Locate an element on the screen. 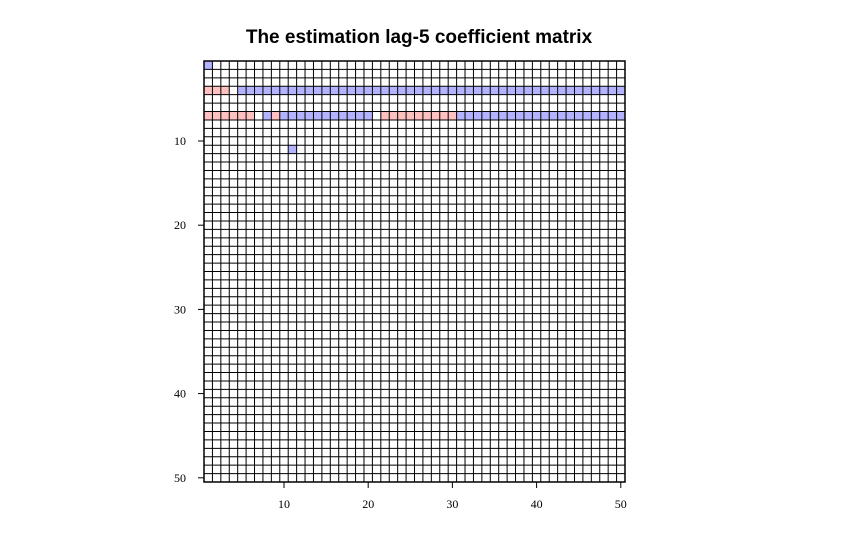 This screenshot has width=866, height=539. y-axis: 10 20 30 40 50 is located at coordinates (189, 309).